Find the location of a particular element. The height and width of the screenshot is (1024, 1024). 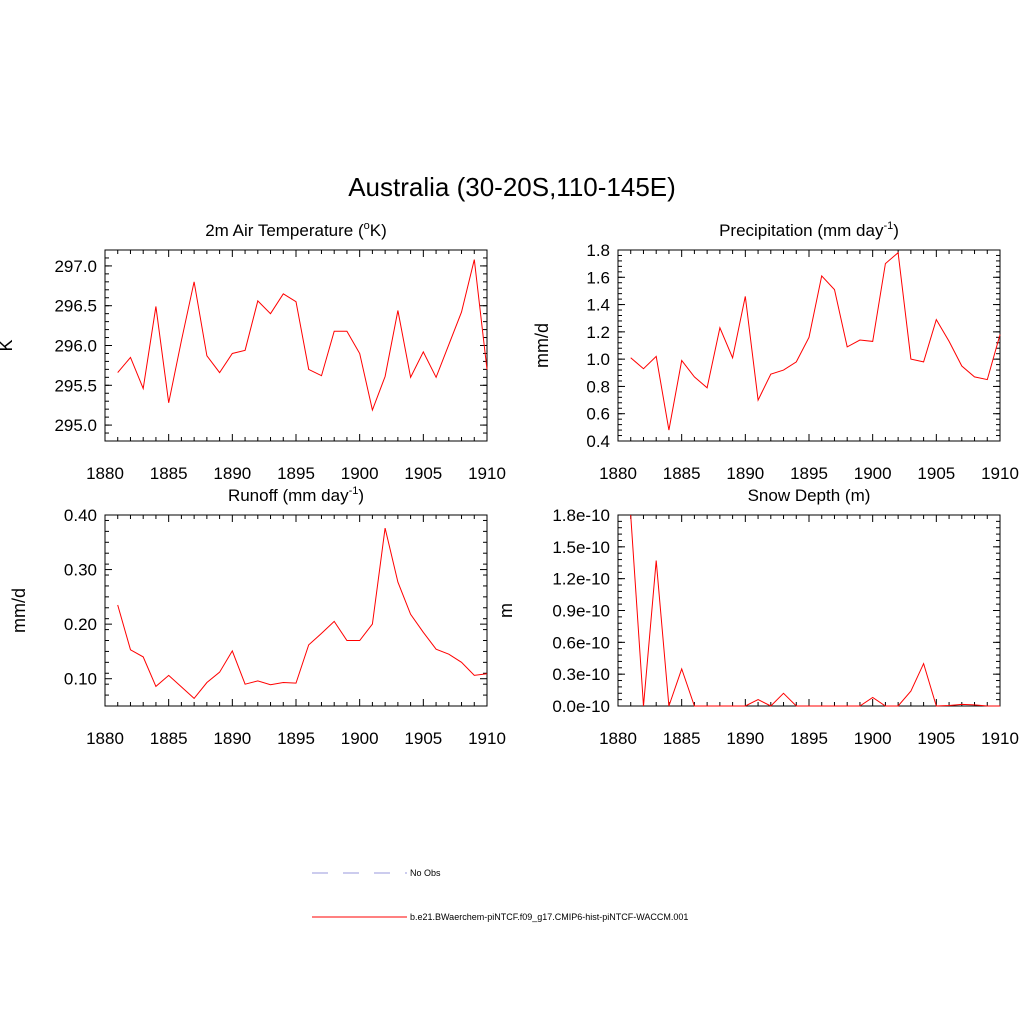

y-tick-label: 0.20 is located at coordinates (80, 624).